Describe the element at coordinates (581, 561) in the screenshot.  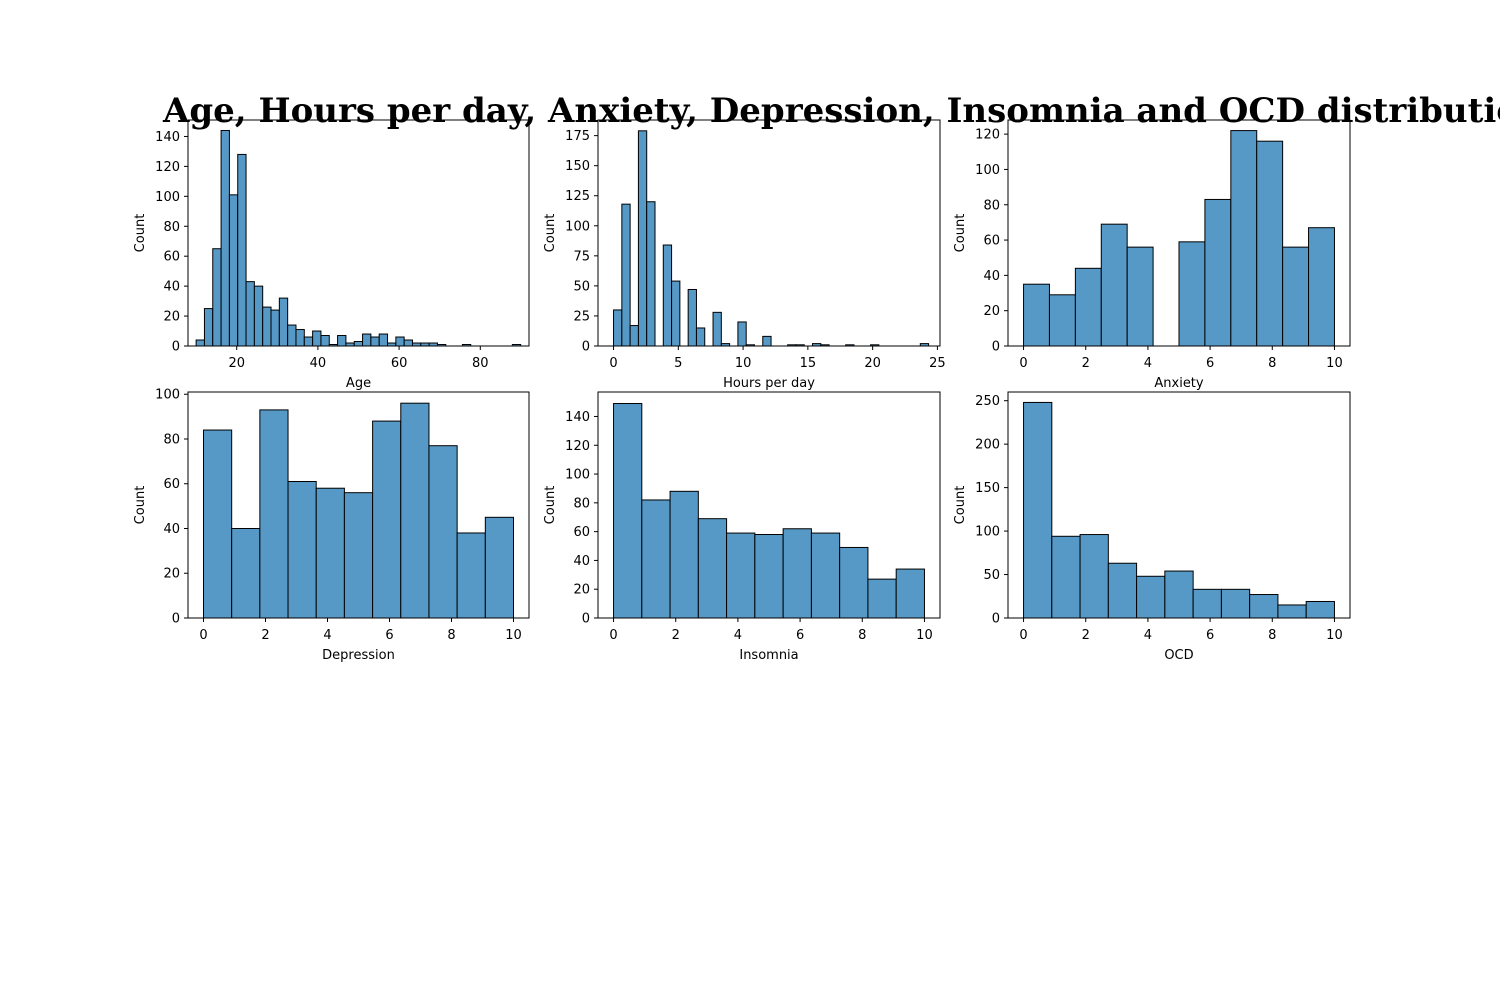
I see `y-tick-label: 40` at that location.